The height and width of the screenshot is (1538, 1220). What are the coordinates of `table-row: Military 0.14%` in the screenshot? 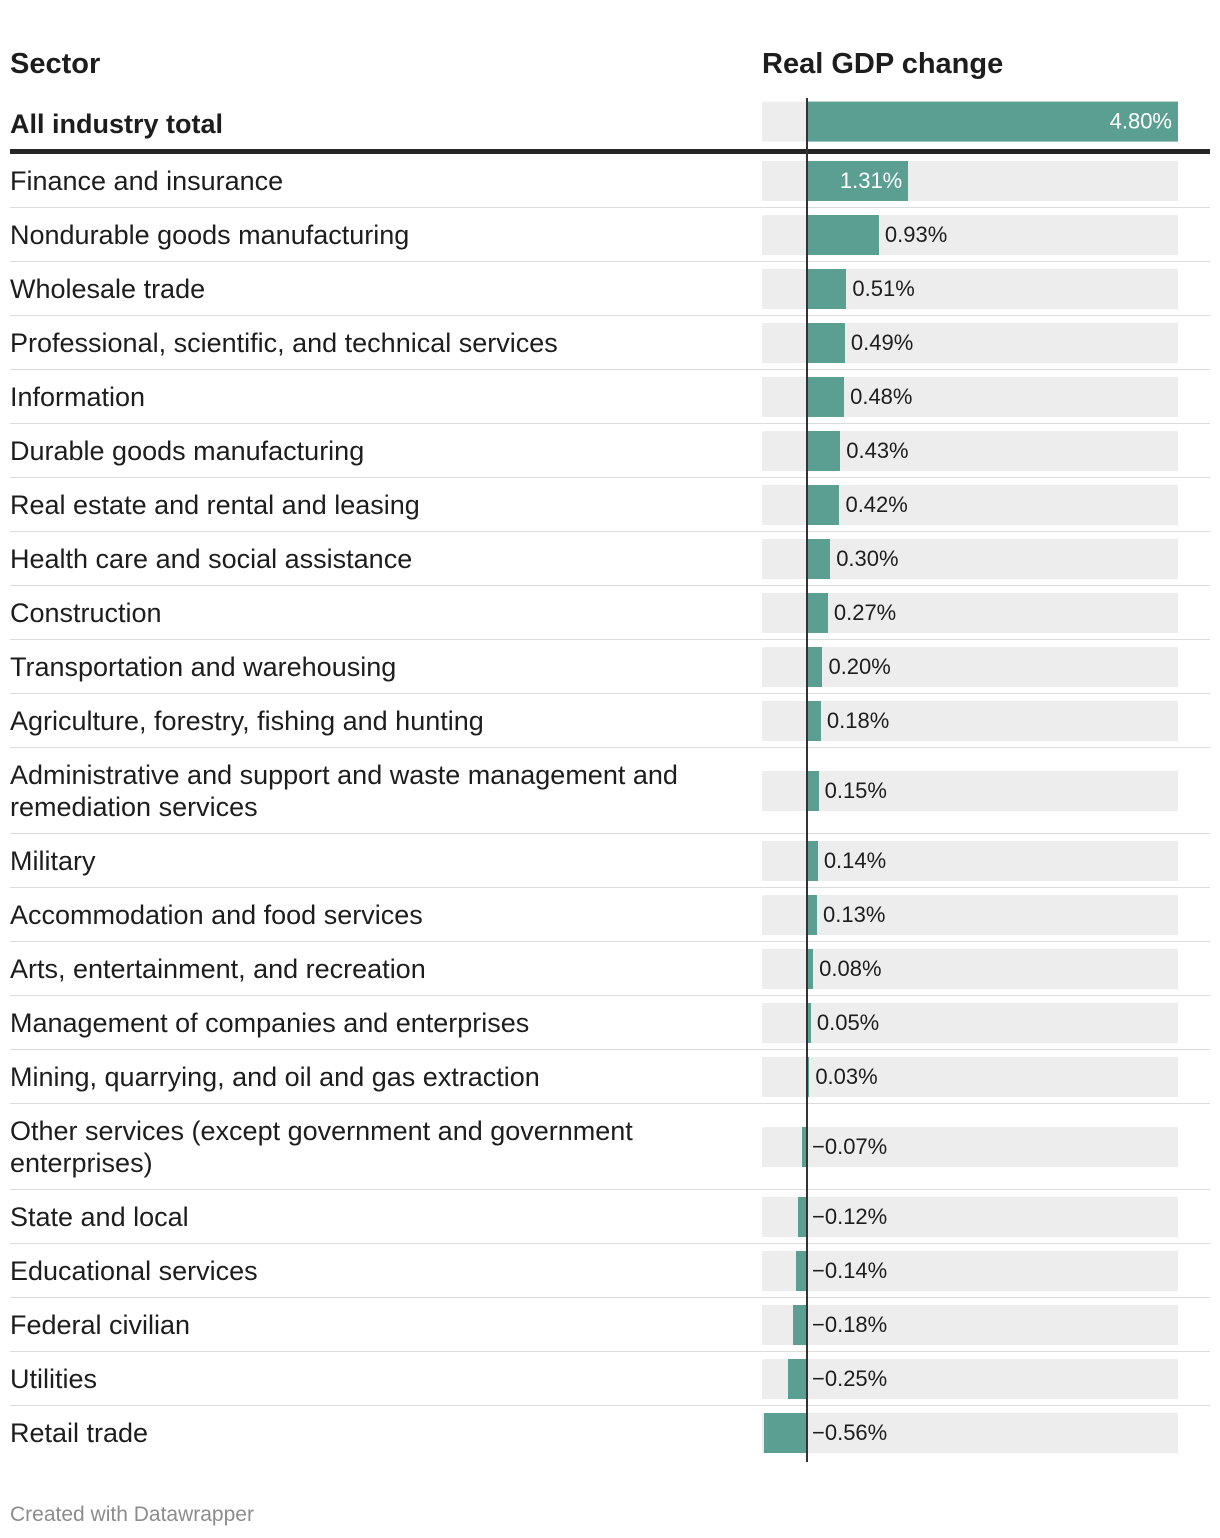 It's located at (610, 861).